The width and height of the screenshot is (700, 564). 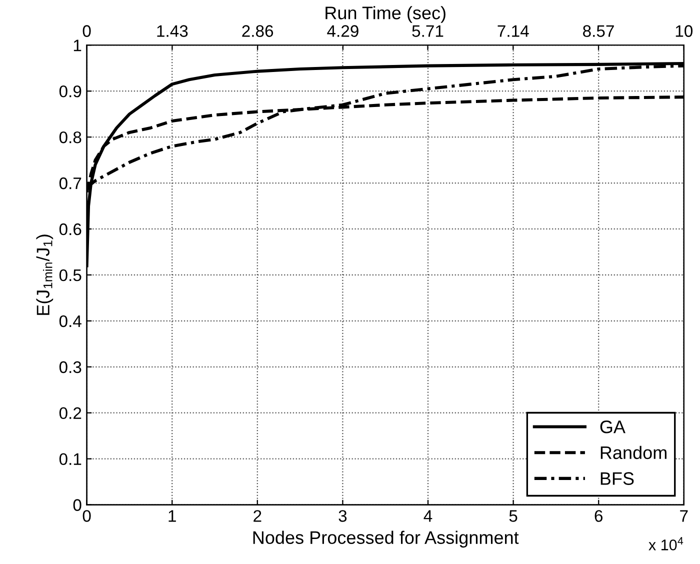 I want to click on x-axis-title: Nodes Processed for Assignment, so click(x=386, y=539).